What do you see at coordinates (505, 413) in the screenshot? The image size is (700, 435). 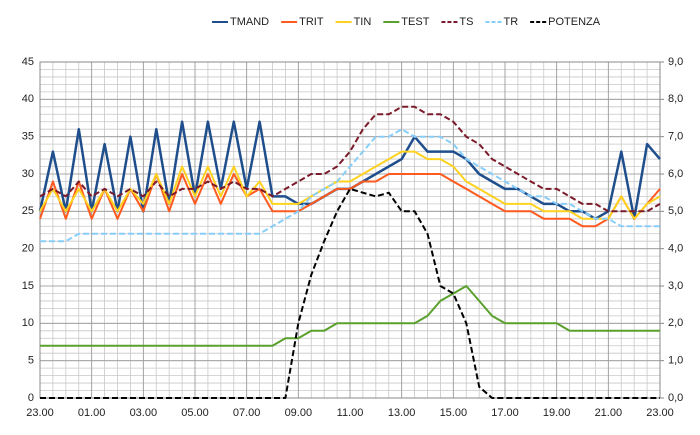 I see `x-tick-label: 17.00` at bounding box center [505, 413].